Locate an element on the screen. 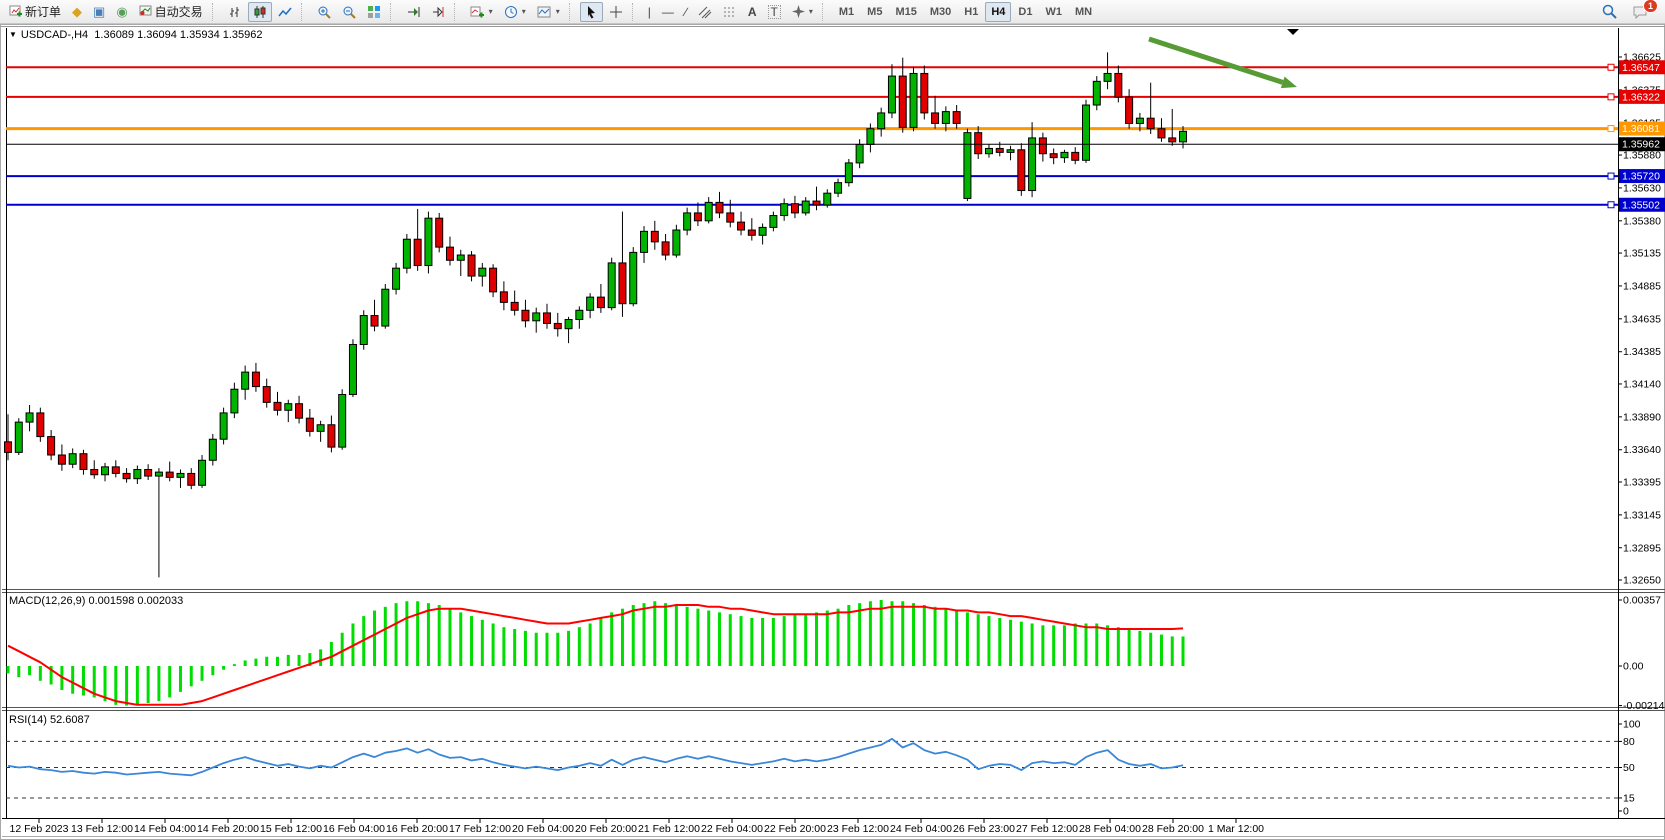  chart-shift-icon is located at coordinates (438, 11).